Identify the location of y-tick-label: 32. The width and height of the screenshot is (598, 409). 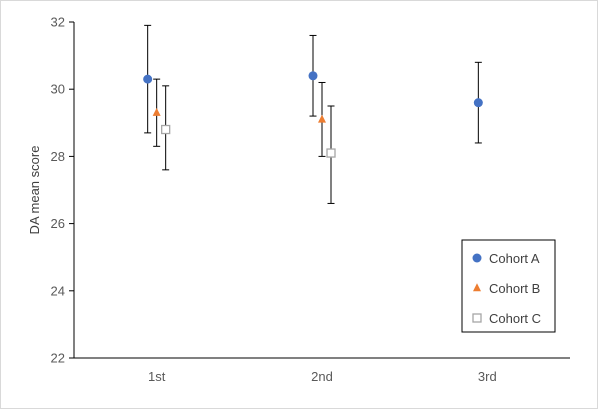
(58, 22).